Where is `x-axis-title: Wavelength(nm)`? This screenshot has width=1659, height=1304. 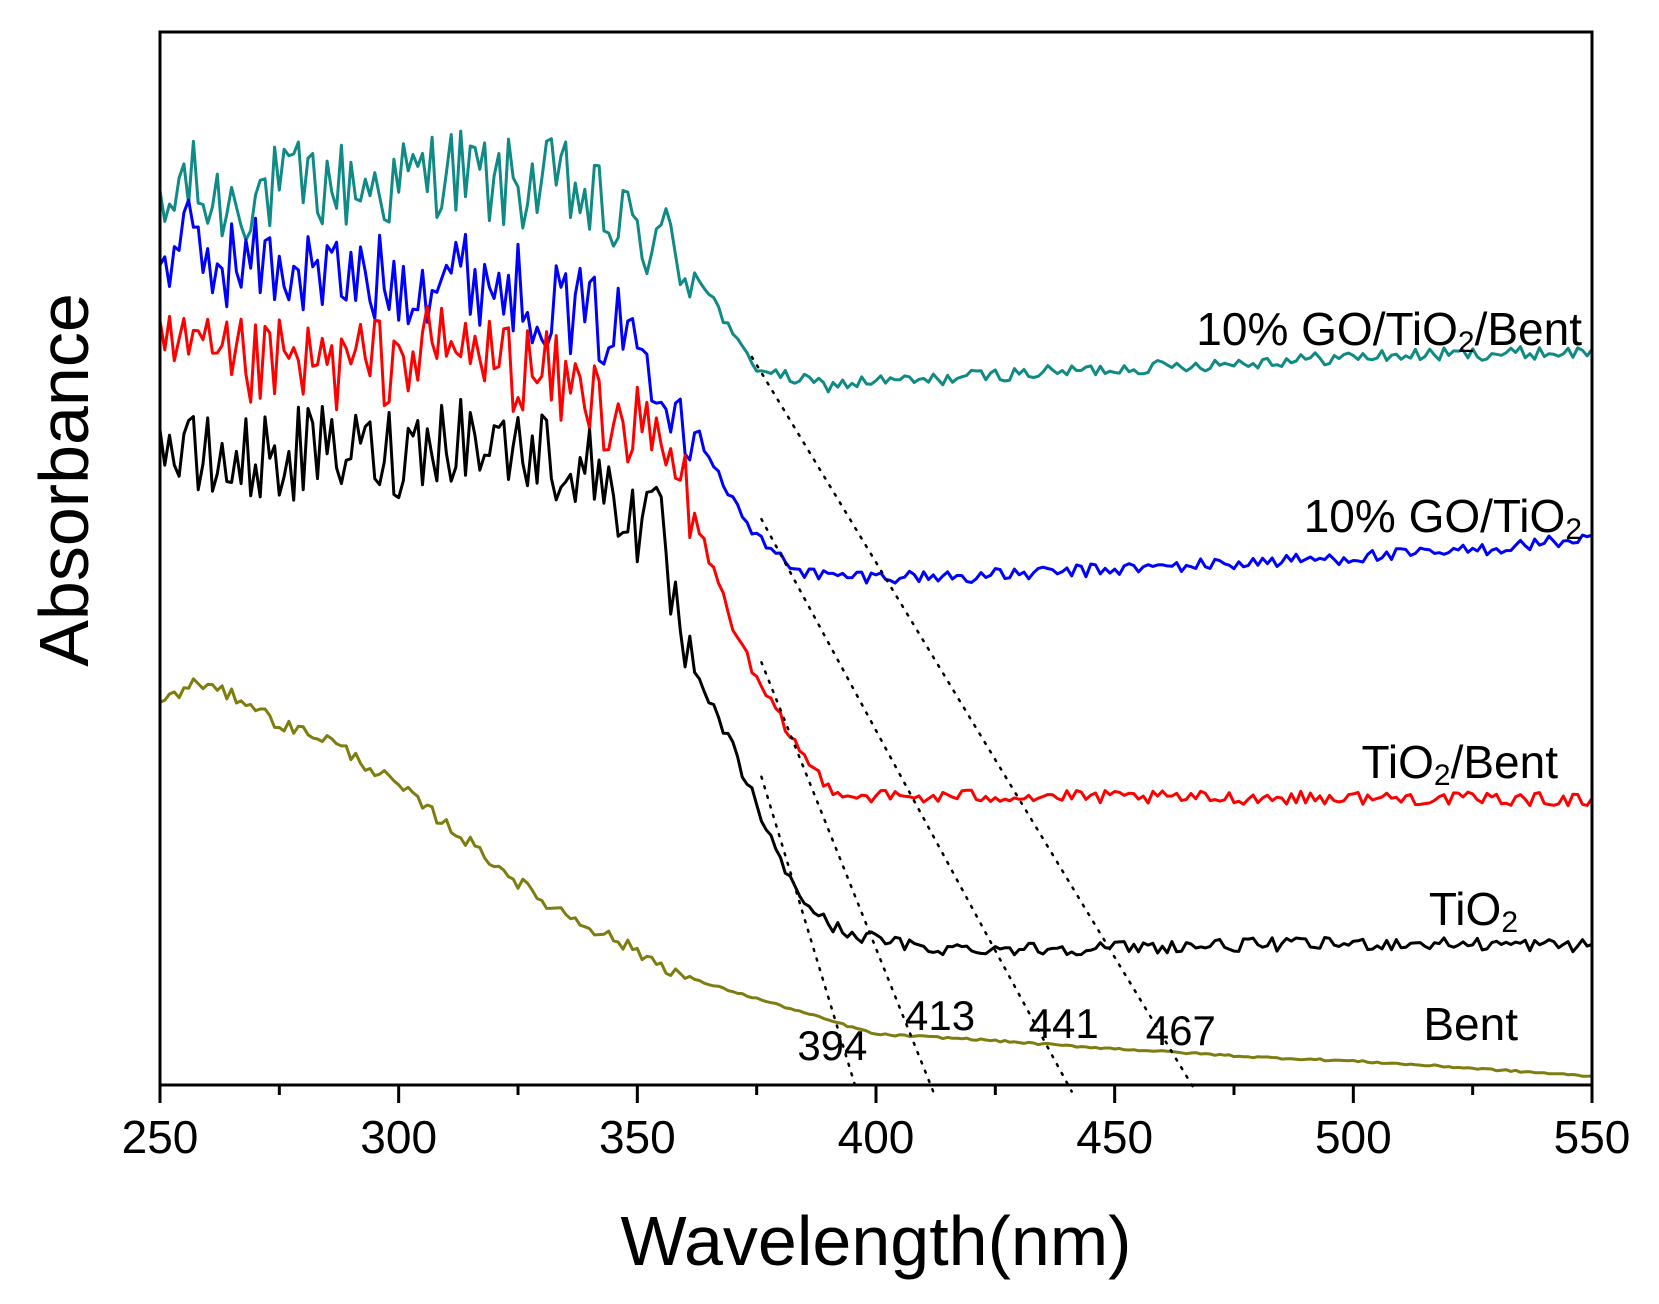
x-axis-title: Wavelength(nm) is located at coordinates (876, 1241).